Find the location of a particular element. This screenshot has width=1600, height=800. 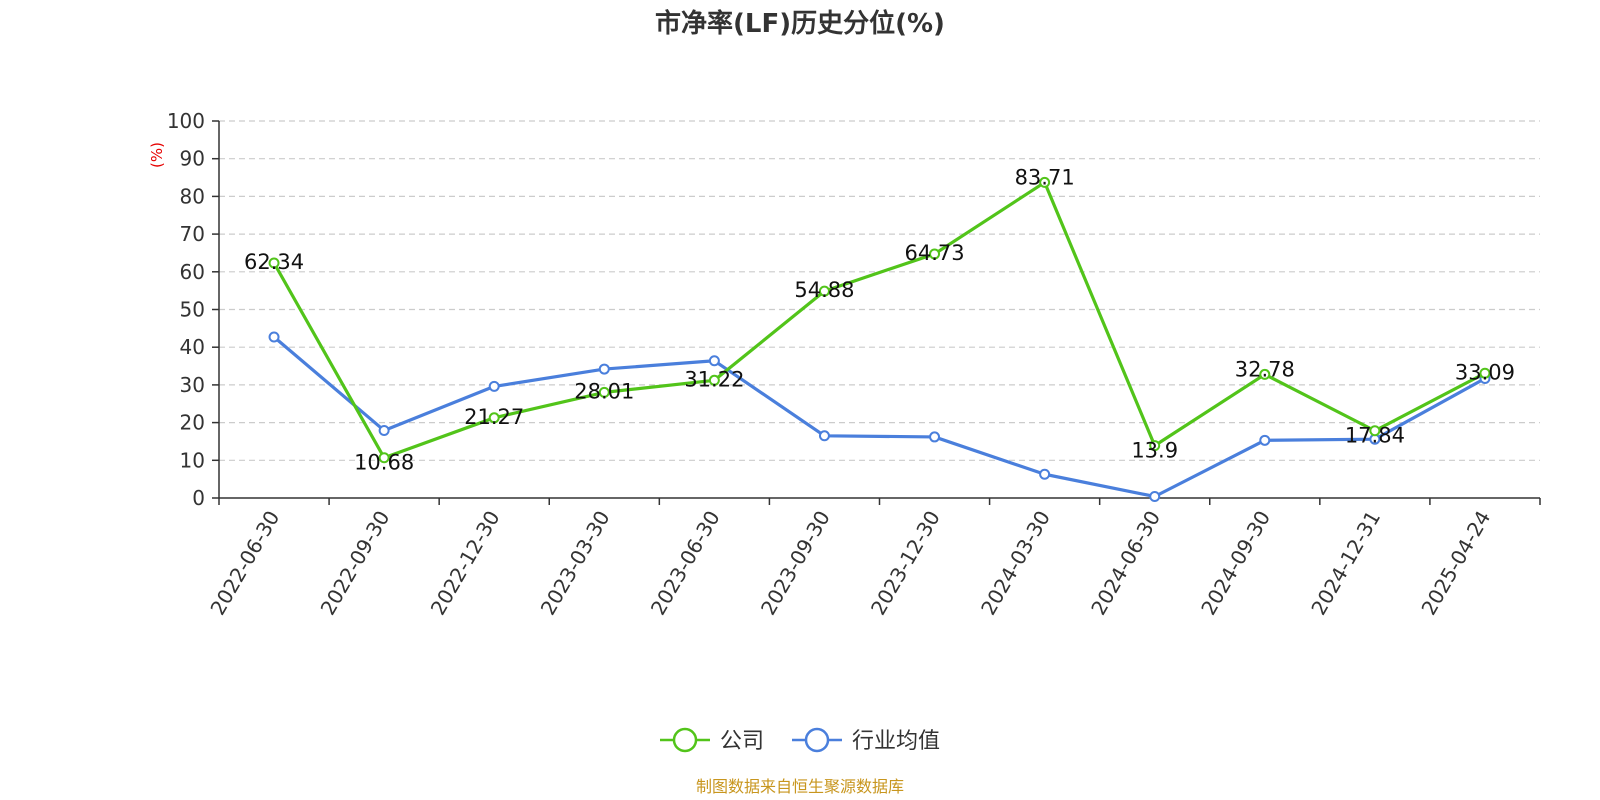

data-label: 64.73 is located at coordinates (934, 253).